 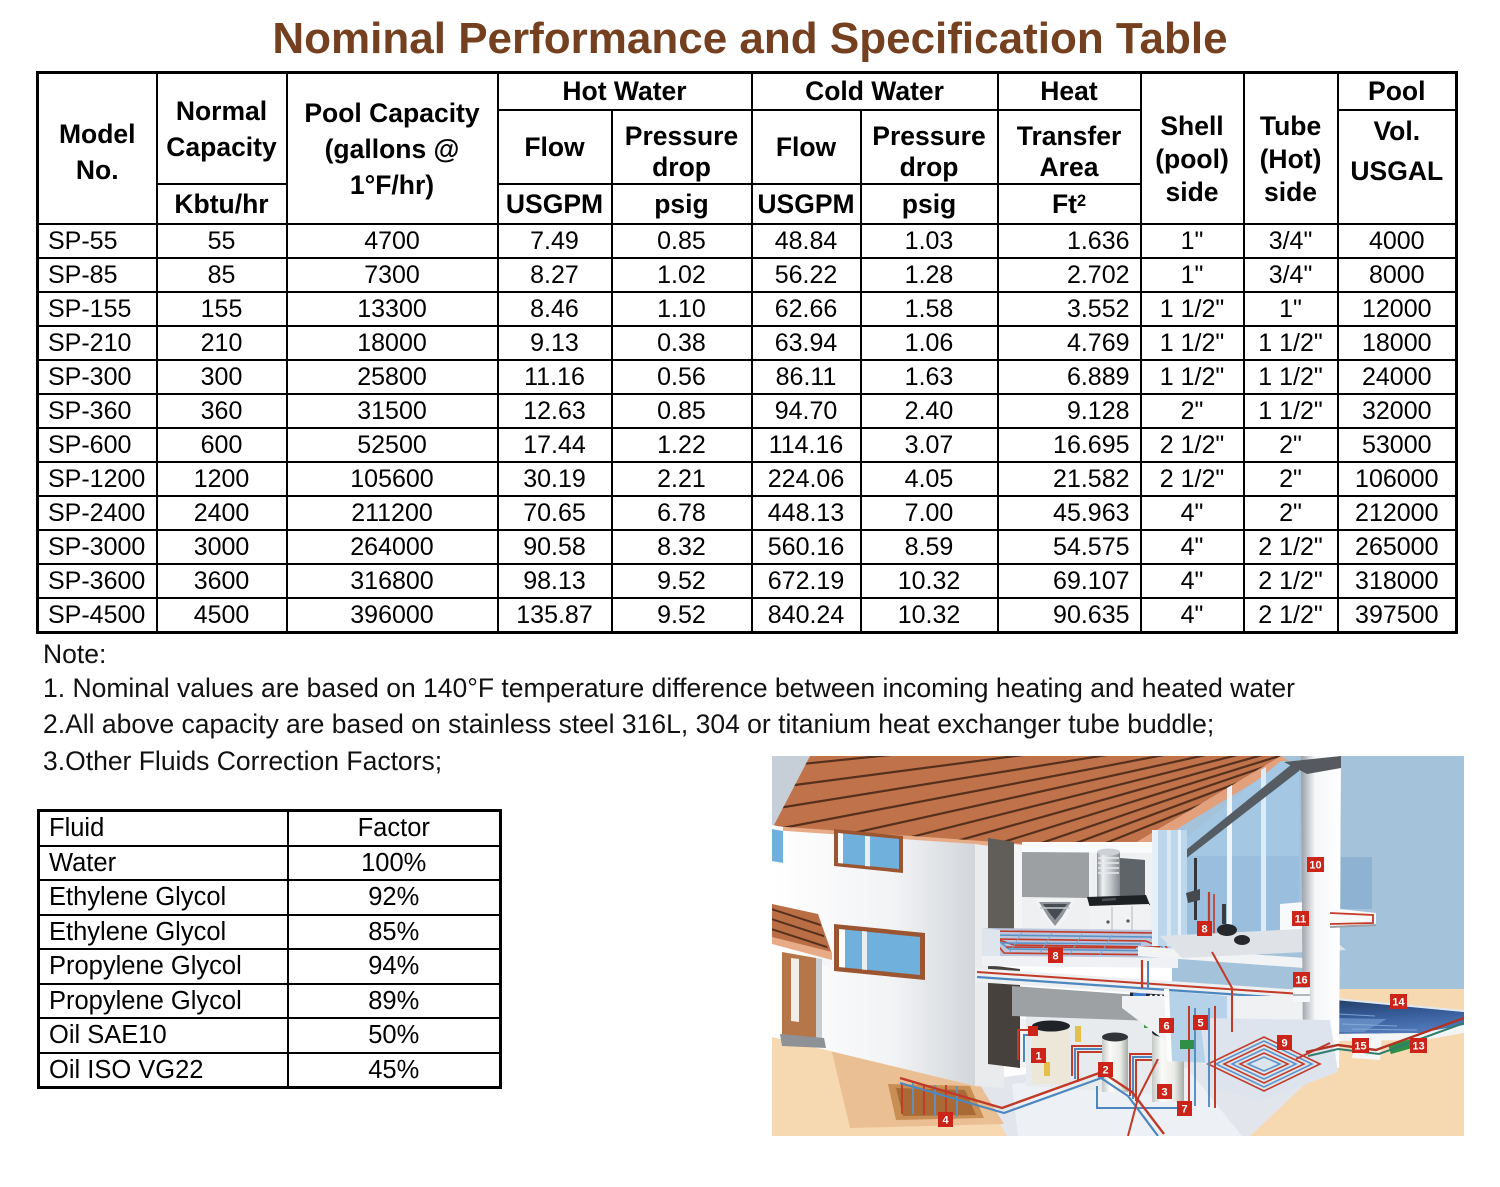 I want to click on svg-text: 13, so click(x=1418, y=1047).